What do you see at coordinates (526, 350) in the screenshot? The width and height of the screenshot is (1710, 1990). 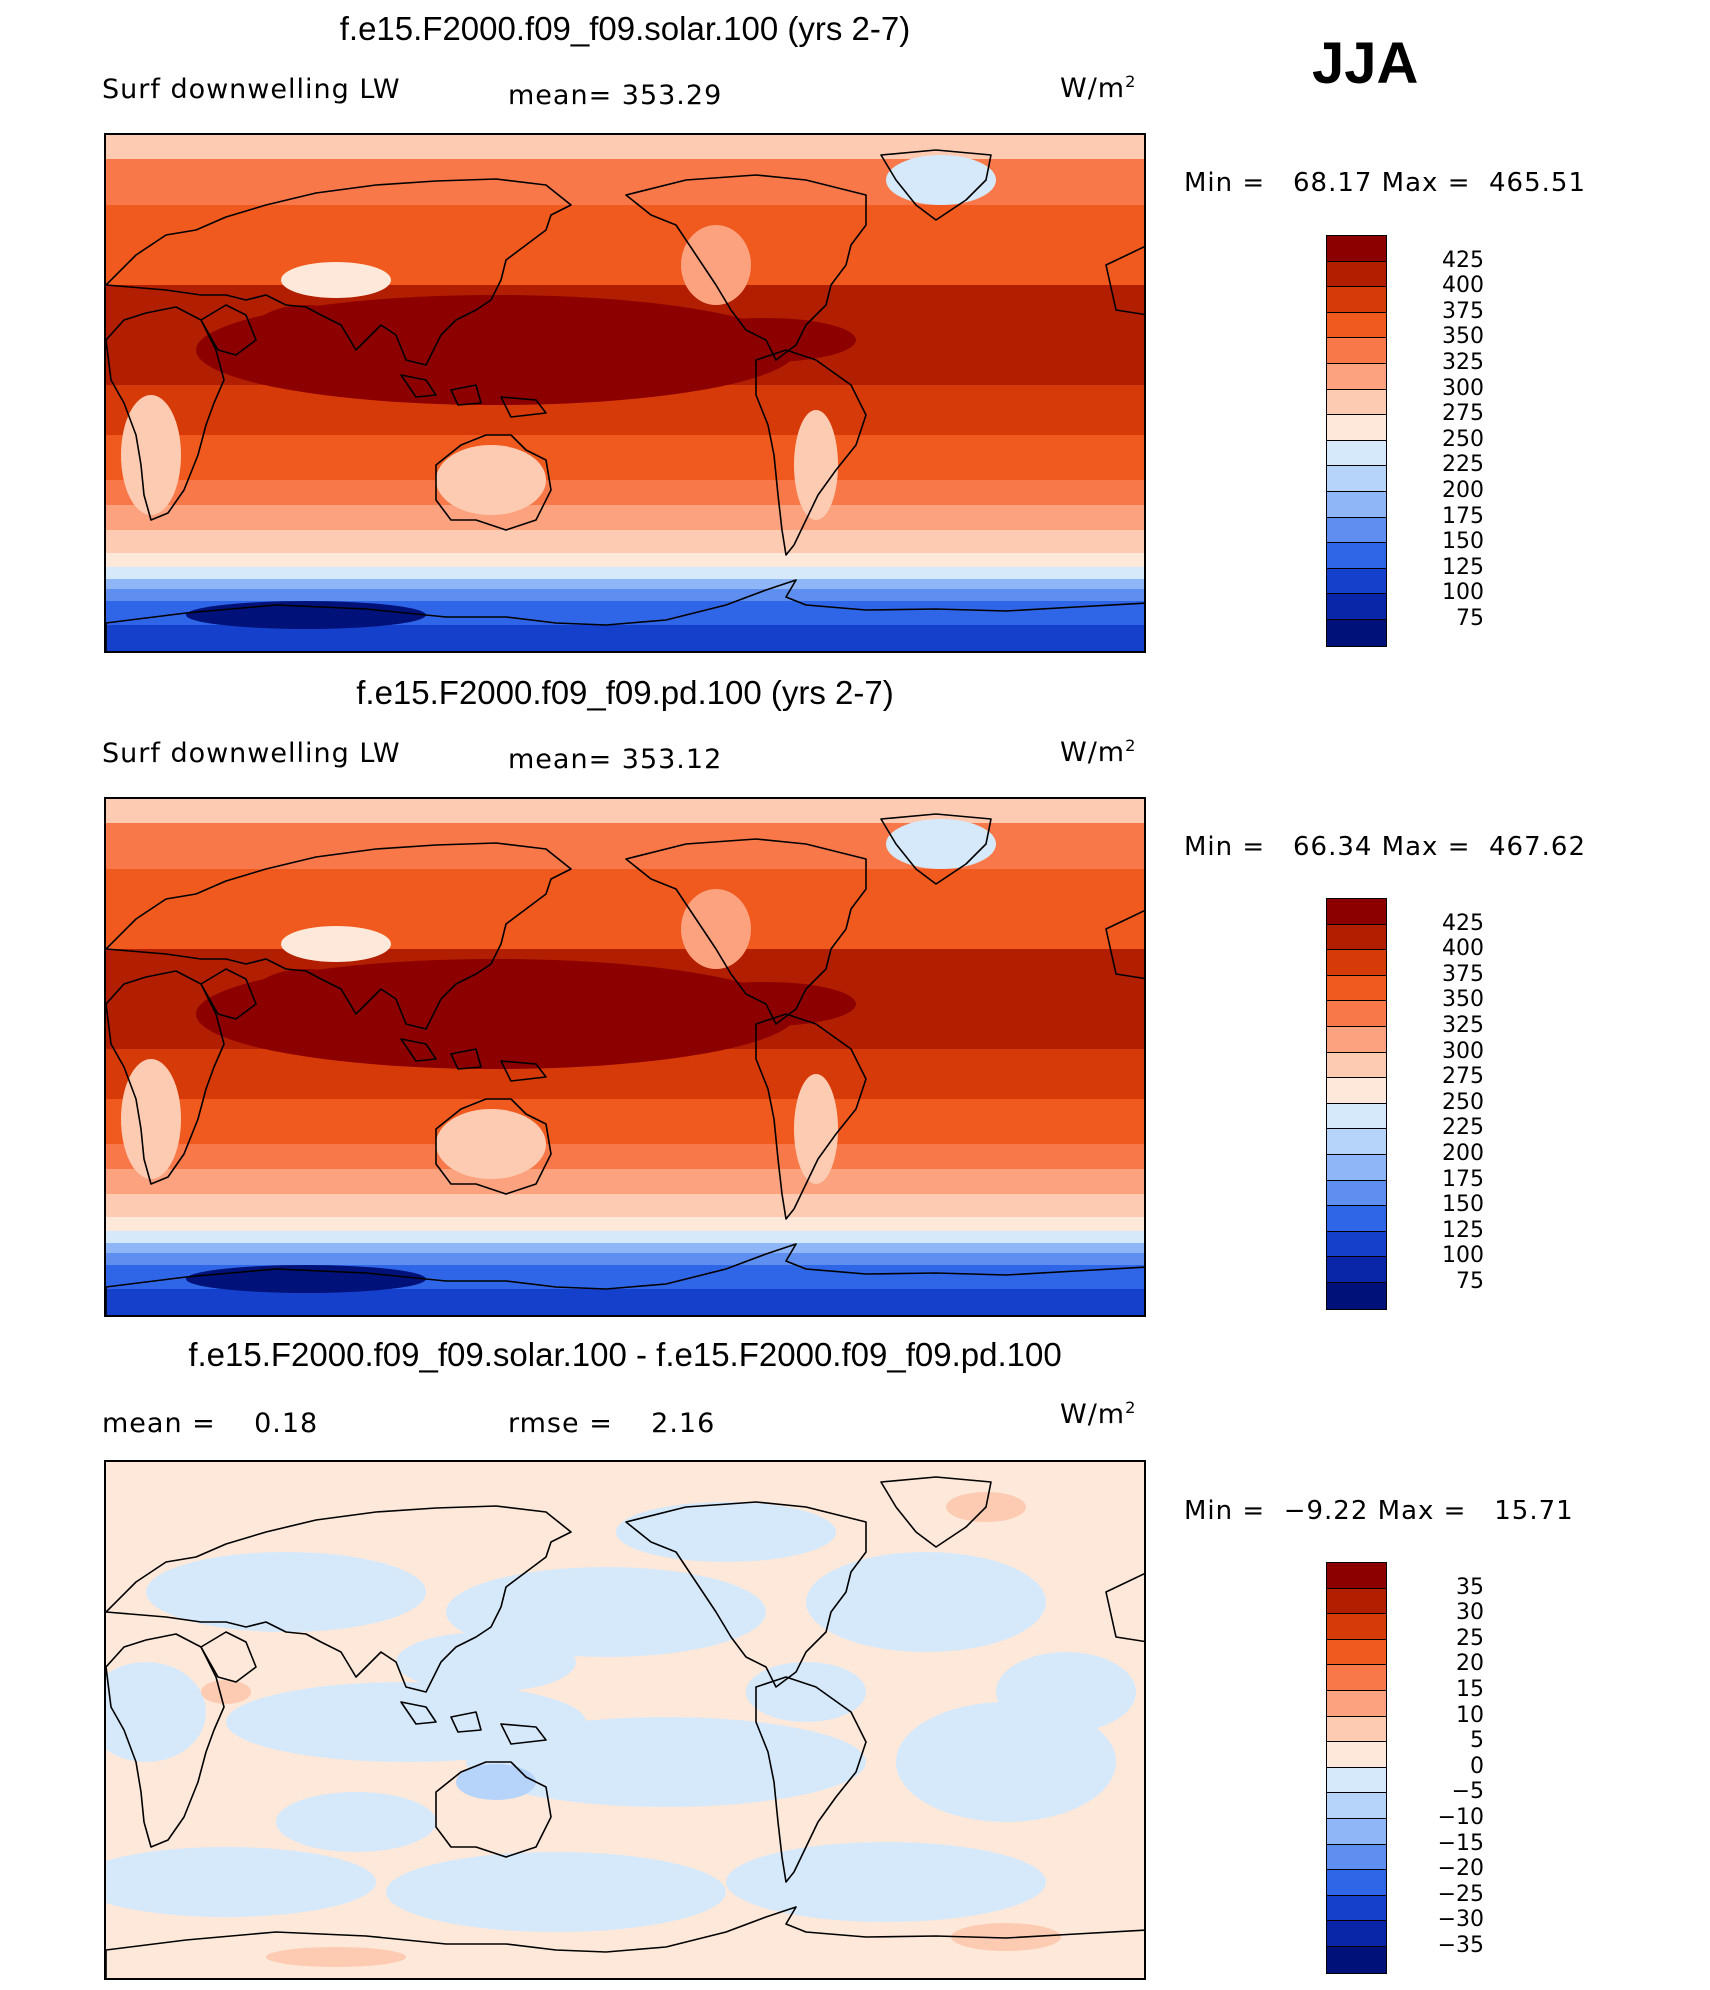 I see `field-warm-pools` at bounding box center [526, 350].